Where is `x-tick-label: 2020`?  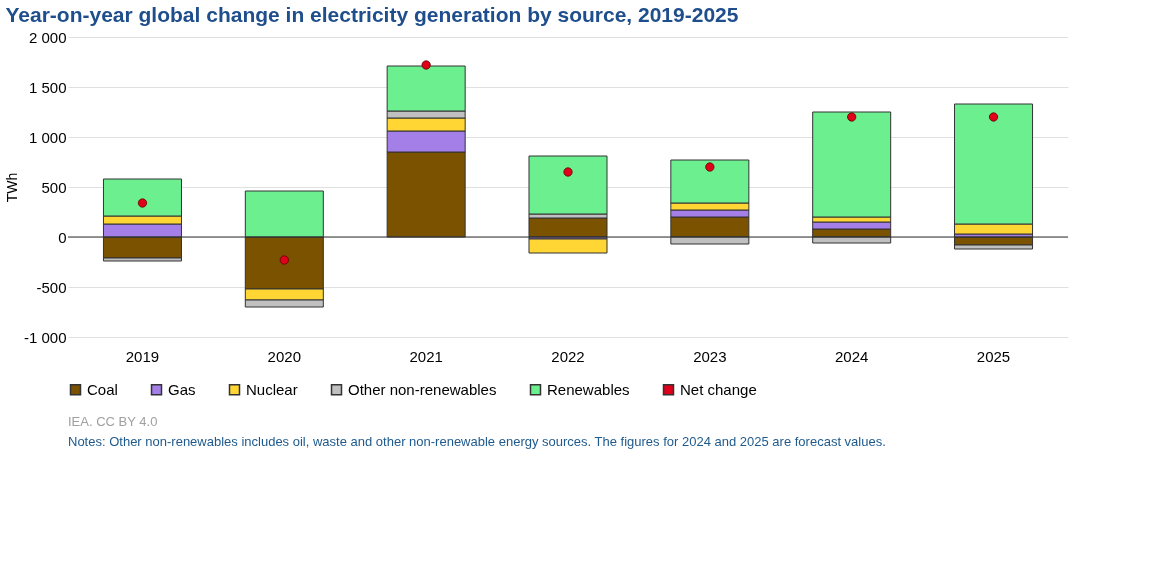
x-tick-label: 2020 is located at coordinates (284, 356).